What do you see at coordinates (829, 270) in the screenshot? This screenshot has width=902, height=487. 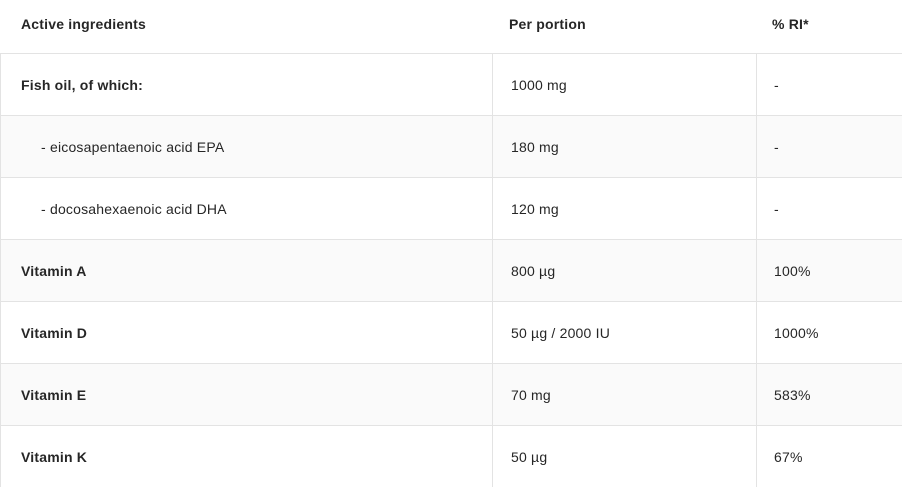 I see `ri-value: 100%` at bounding box center [829, 270].